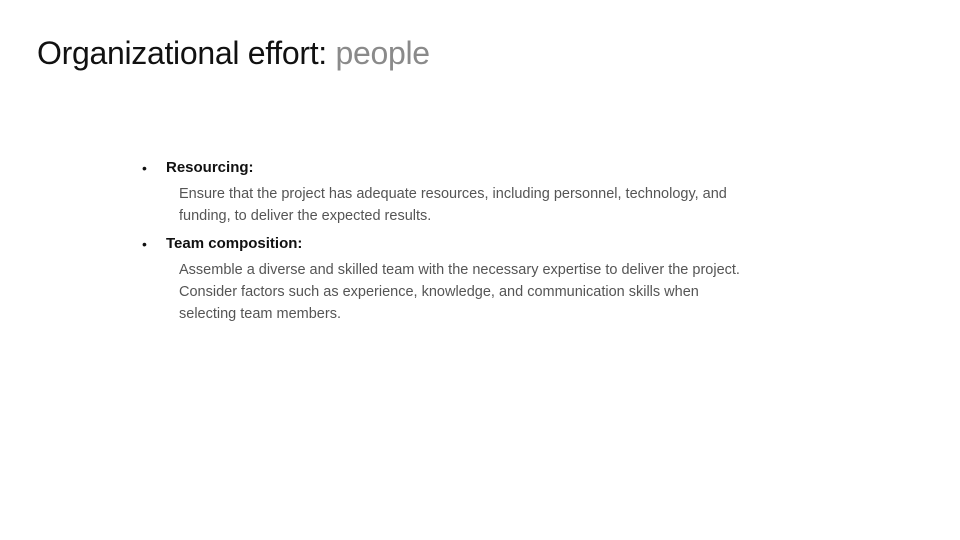 Image resolution: width=960 pixels, height=540 pixels. What do you see at coordinates (462, 168) in the screenshot?
I see `bullet-head: • Resourcing:` at bounding box center [462, 168].